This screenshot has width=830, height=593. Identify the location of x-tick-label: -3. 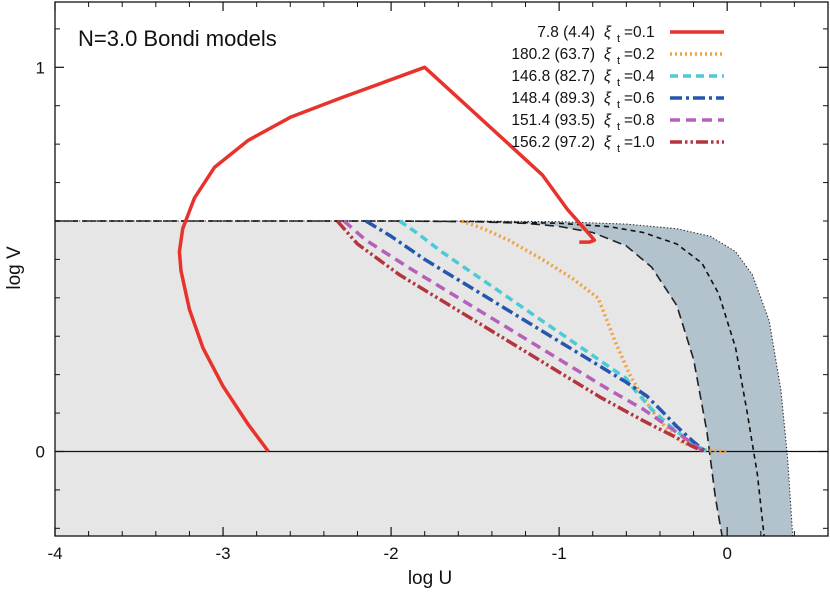
(222, 553).